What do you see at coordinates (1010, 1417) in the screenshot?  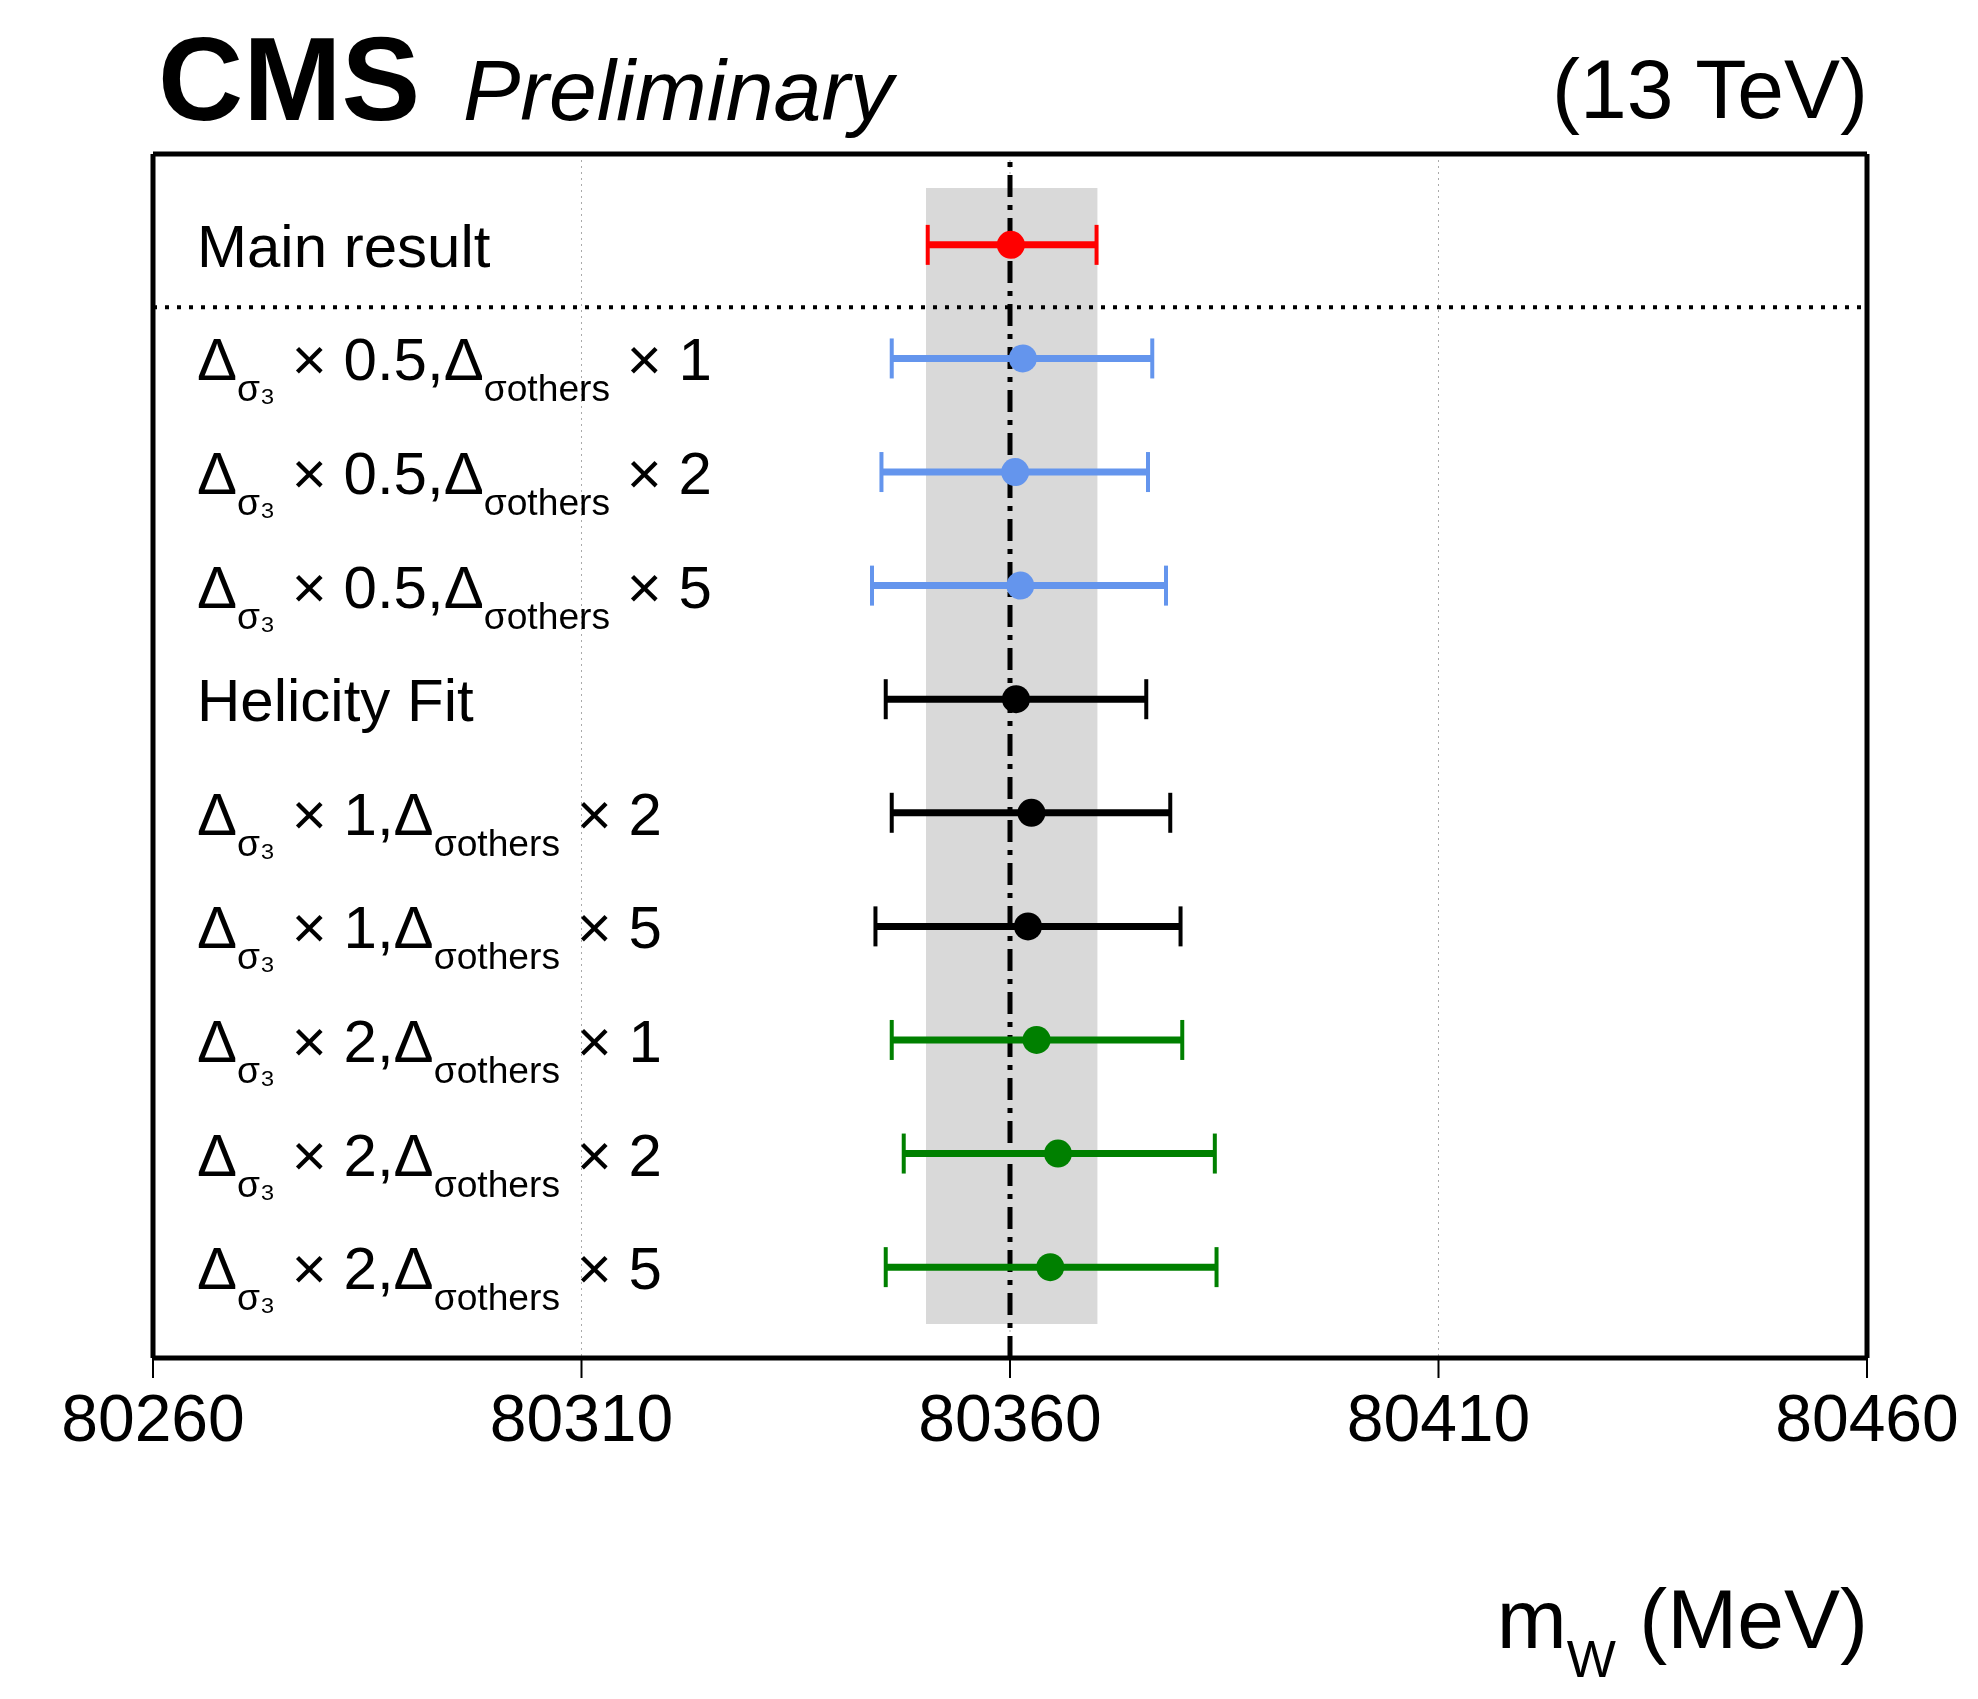 I see `x-tick-label: 80360` at bounding box center [1010, 1417].